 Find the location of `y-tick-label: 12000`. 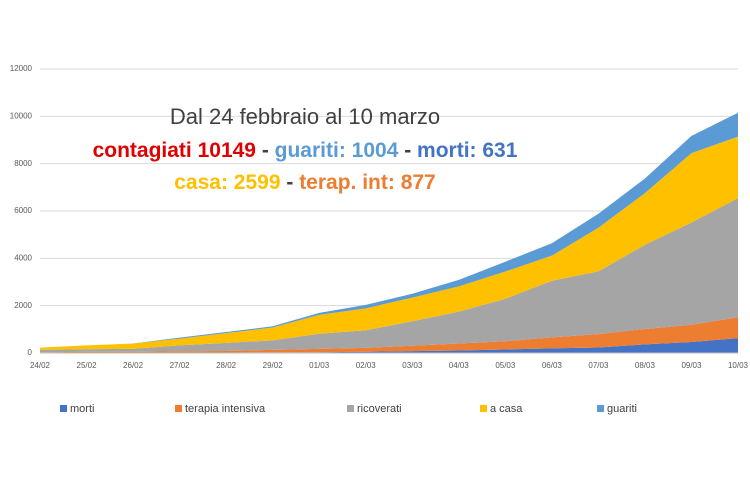

y-tick-label: 12000 is located at coordinates (21, 68).